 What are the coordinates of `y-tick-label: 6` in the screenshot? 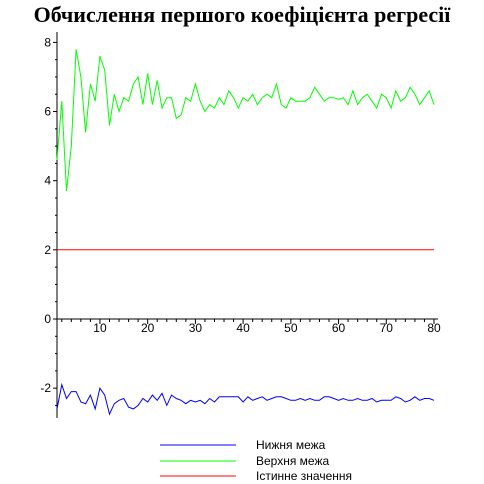 It's located at (47, 112).